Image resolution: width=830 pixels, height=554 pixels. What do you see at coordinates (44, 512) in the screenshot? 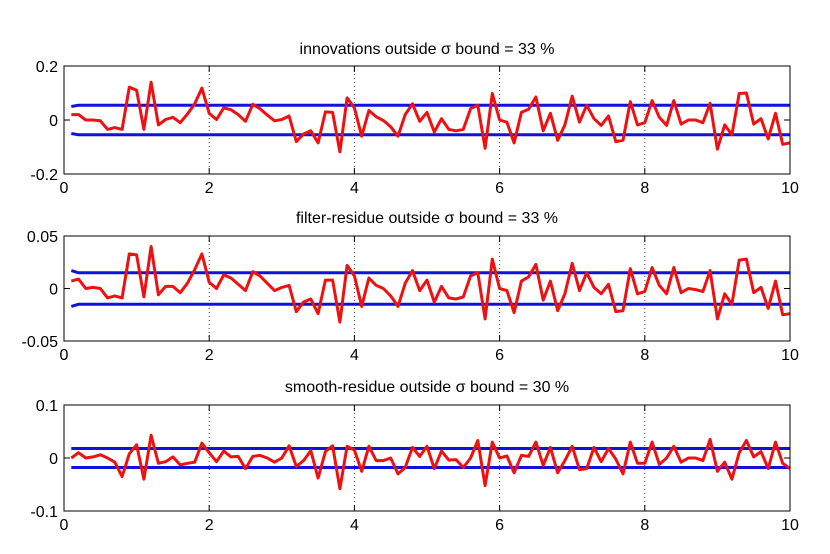
I see `y-tick-label: -0.1` at bounding box center [44, 512].